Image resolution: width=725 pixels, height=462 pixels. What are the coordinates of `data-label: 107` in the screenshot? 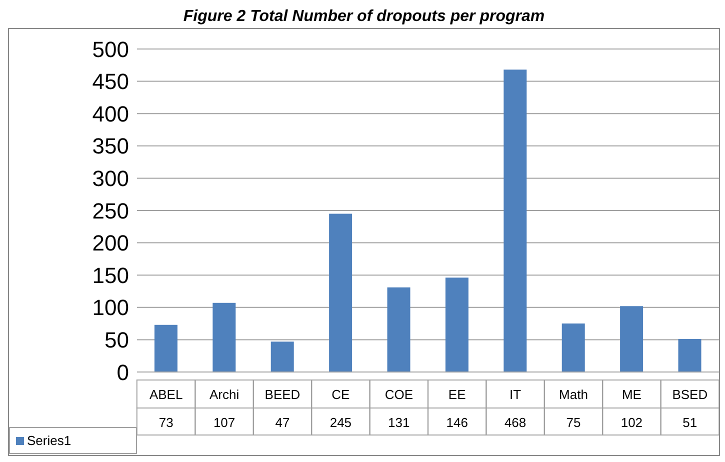 It's located at (224, 422).